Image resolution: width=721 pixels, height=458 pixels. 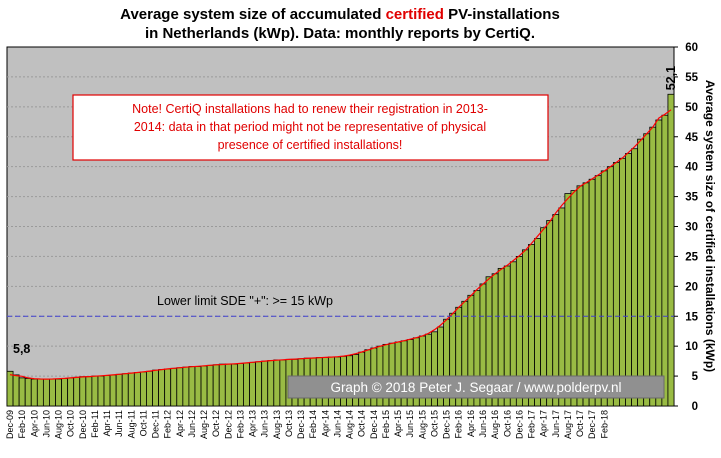 I want to click on x-tick-label: Jun-16, so click(x=483, y=424).